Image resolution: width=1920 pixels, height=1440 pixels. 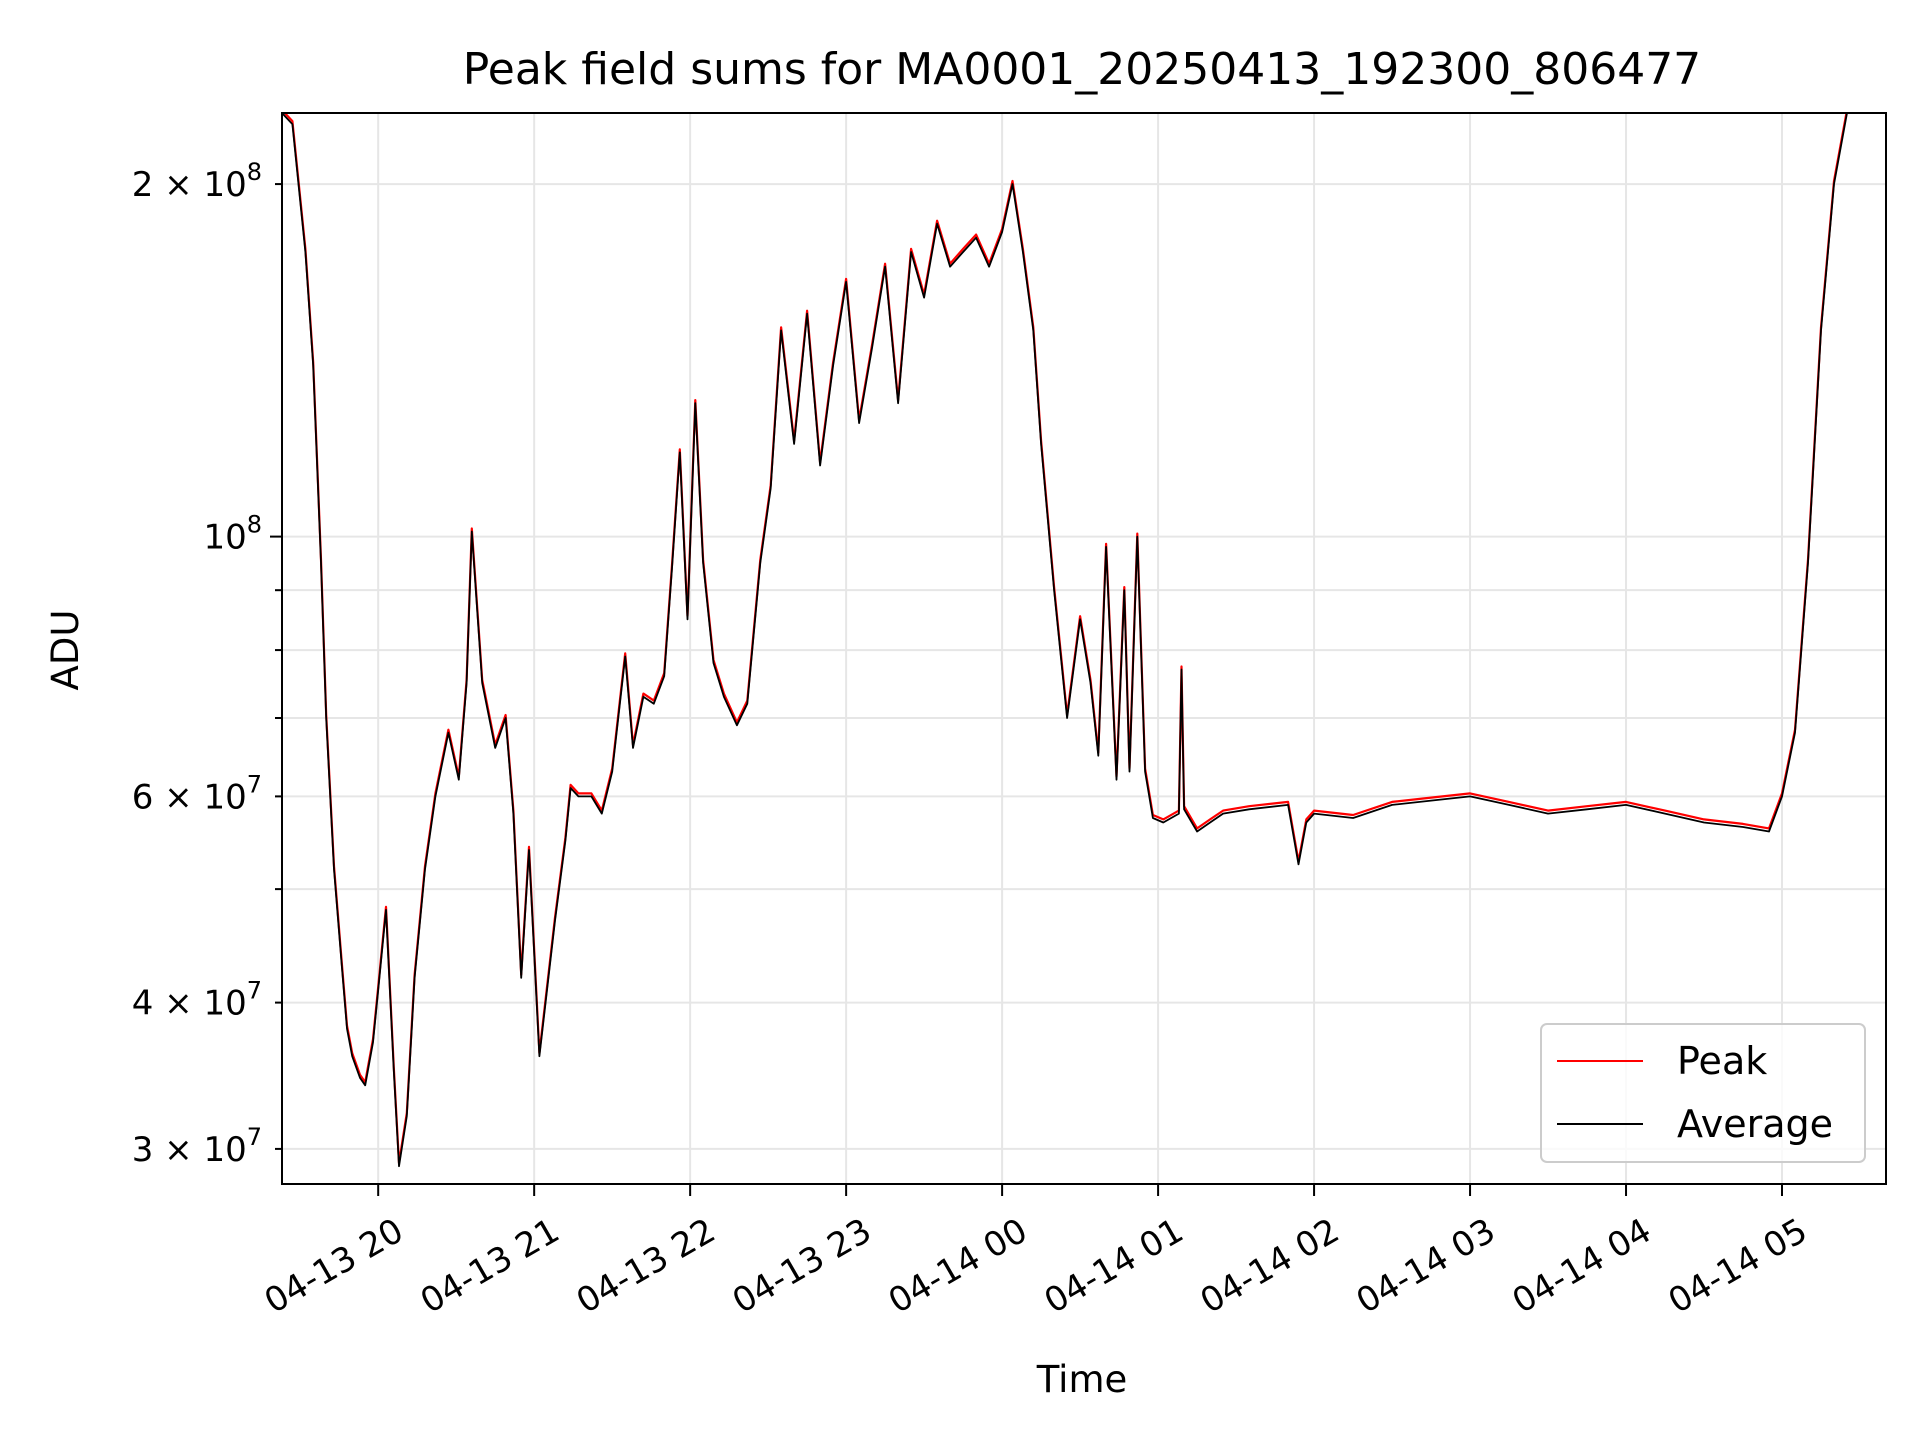 I want to click on y-tick-mantissa: 4, so click(x=143, y=1004).